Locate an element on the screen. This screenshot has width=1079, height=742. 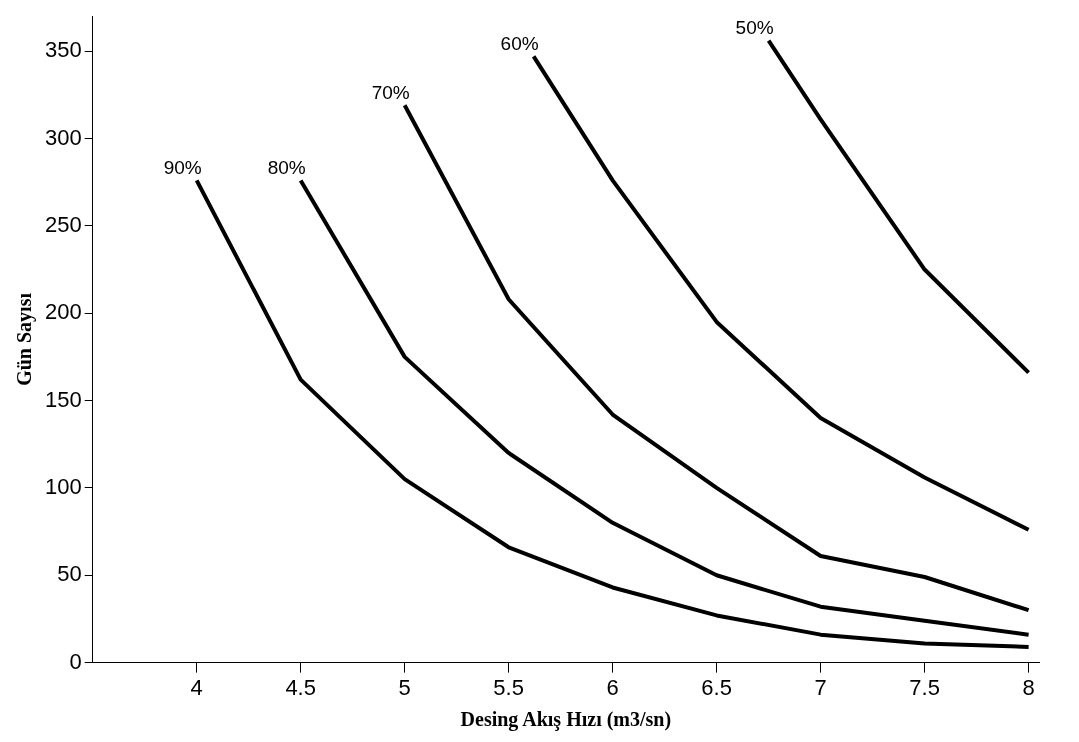
y-tick-label: 300 is located at coordinates (63, 137).